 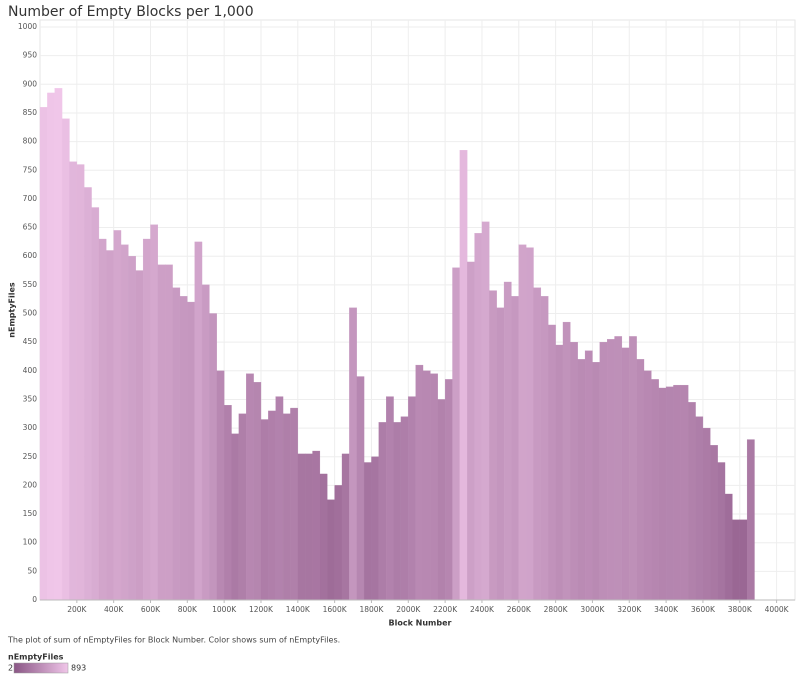 I want to click on x-tick-label: 400K, so click(x=114, y=609).